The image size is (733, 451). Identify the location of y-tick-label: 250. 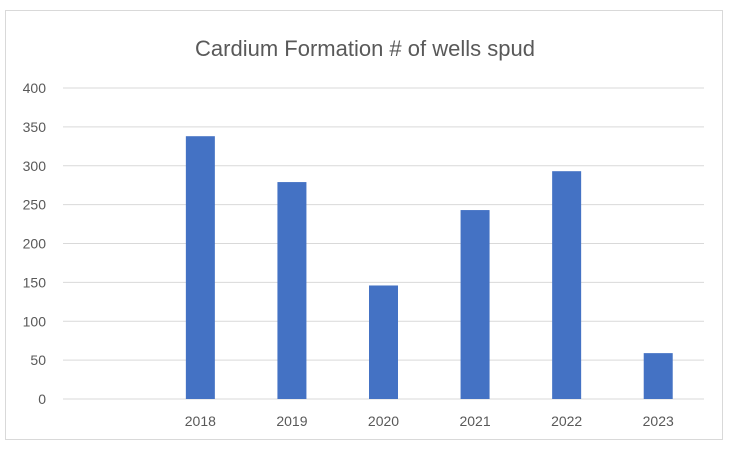
(35, 205).